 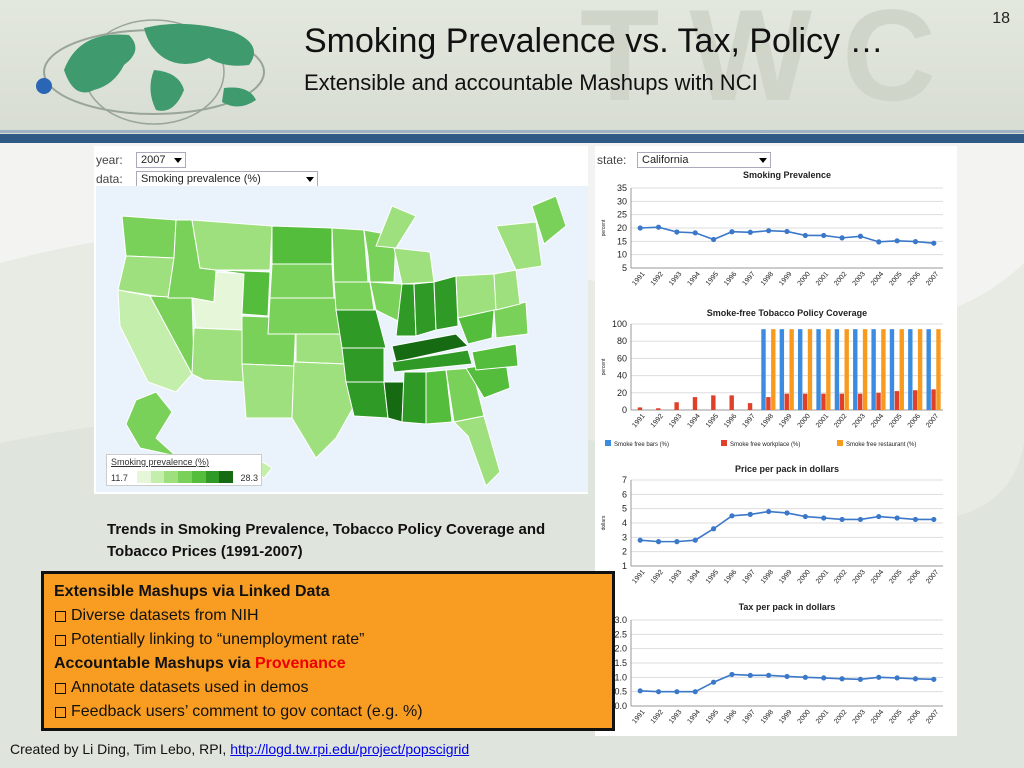 I want to click on chevron-down-icon, so click(x=178, y=160).